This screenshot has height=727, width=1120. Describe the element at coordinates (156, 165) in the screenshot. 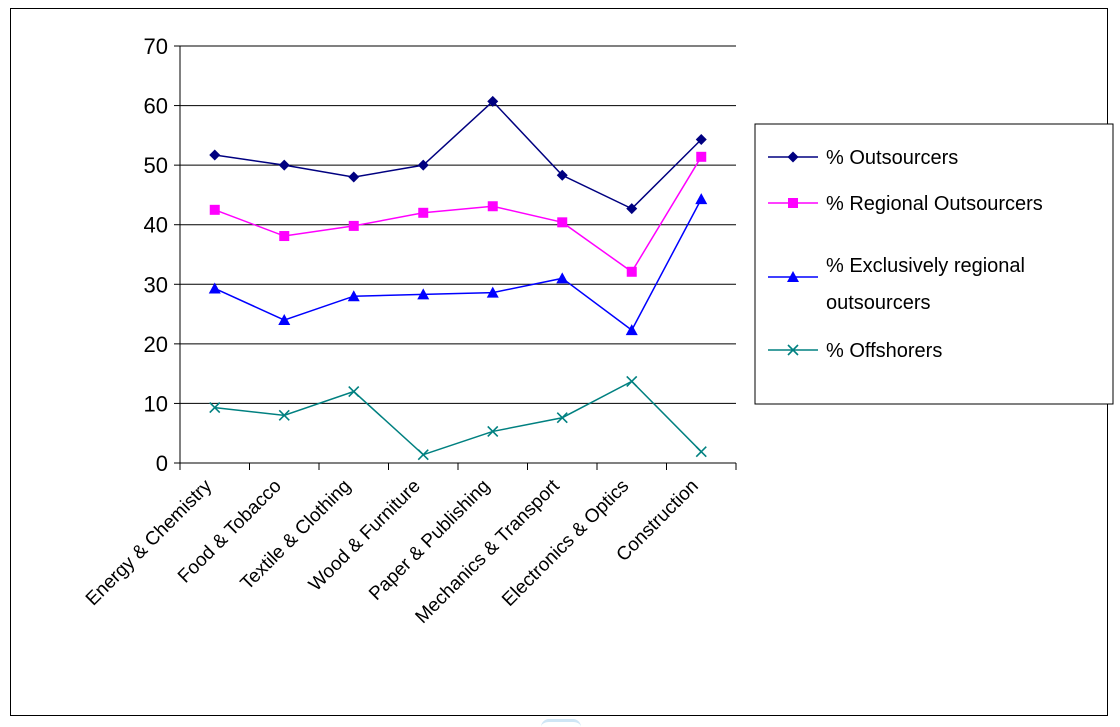

I see `y-tick-label: 50` at that location.